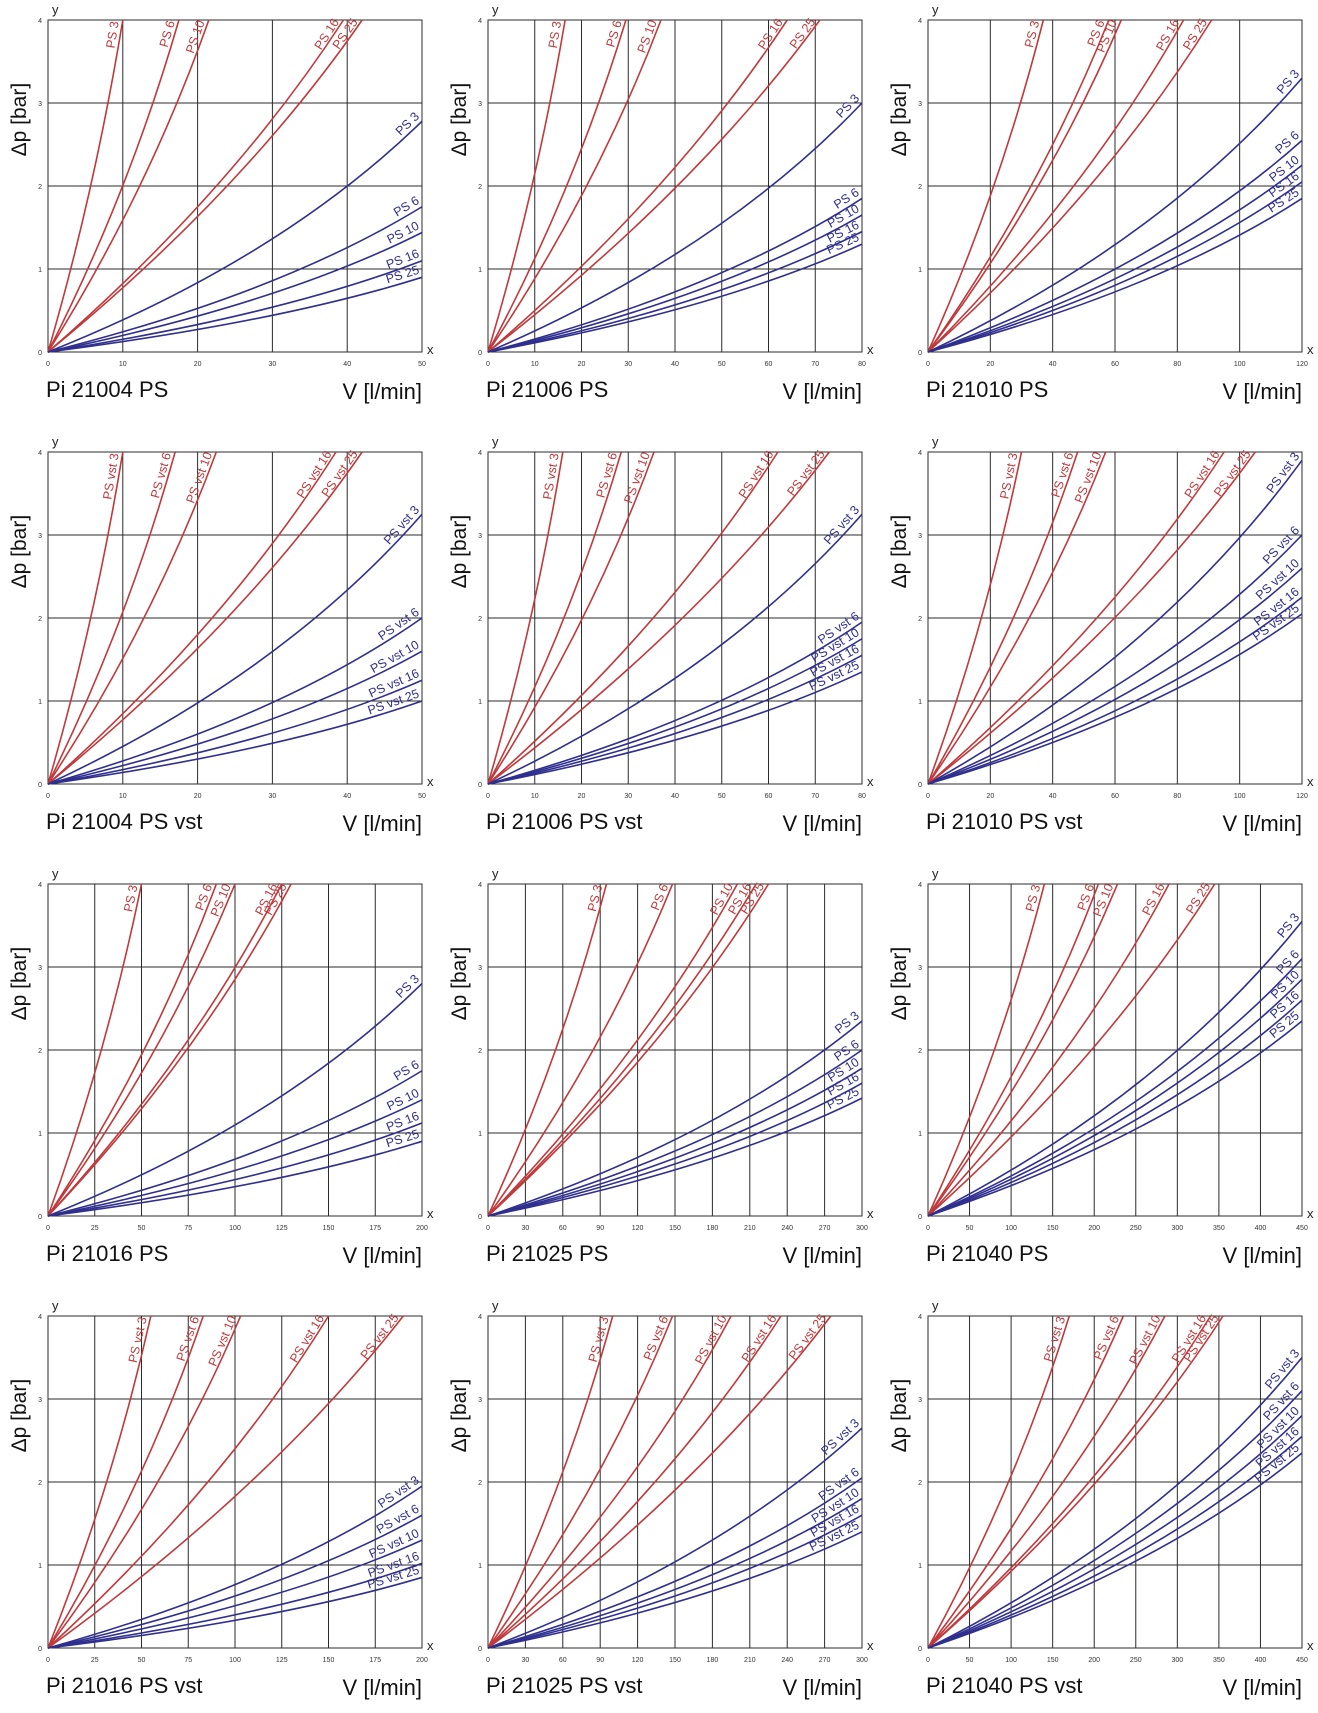 The height and width of the screenshot is (1713, 1318). I want to click on x-tick-label: 50, so click(970, 1228).